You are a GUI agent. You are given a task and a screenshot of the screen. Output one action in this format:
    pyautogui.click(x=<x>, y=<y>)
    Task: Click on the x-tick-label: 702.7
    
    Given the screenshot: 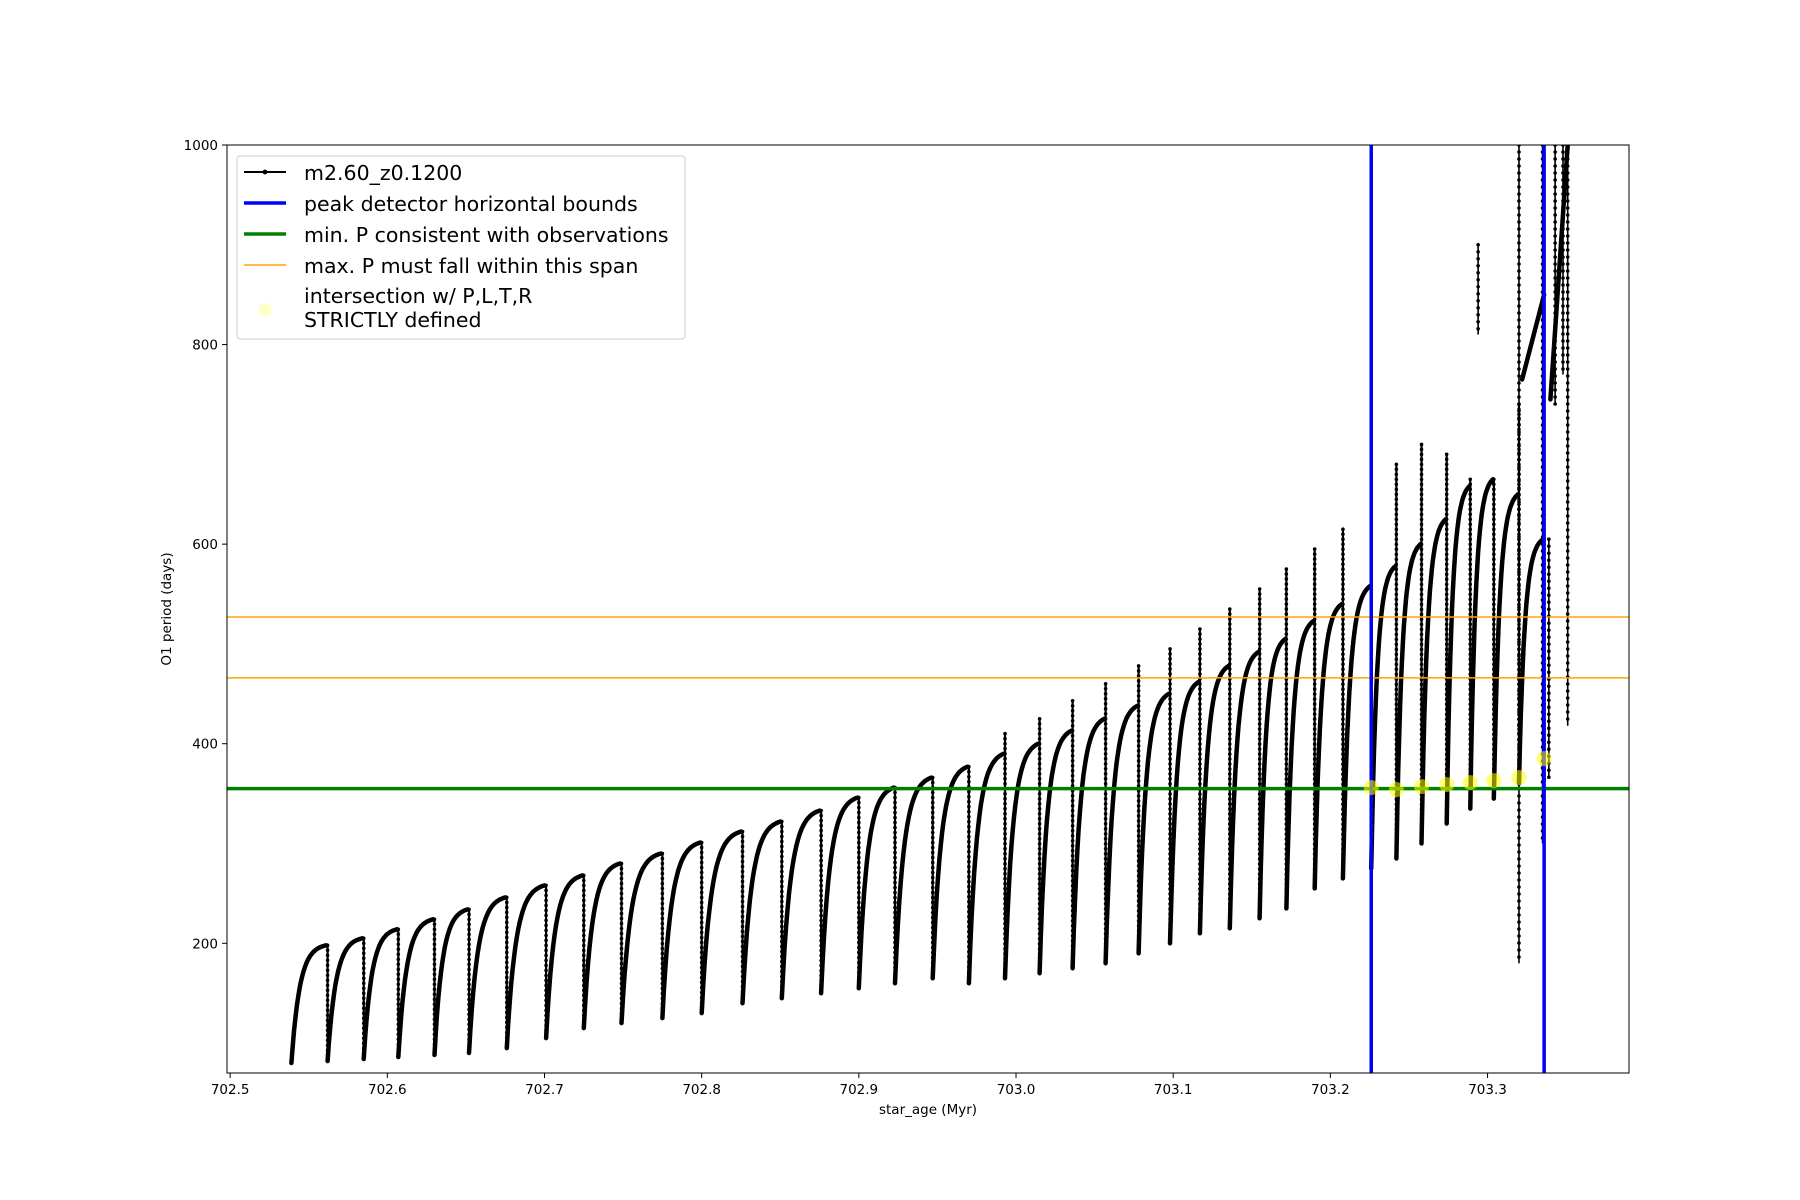 What is the action you would take?
    pyautogui.click(x=544, y=1090)
    